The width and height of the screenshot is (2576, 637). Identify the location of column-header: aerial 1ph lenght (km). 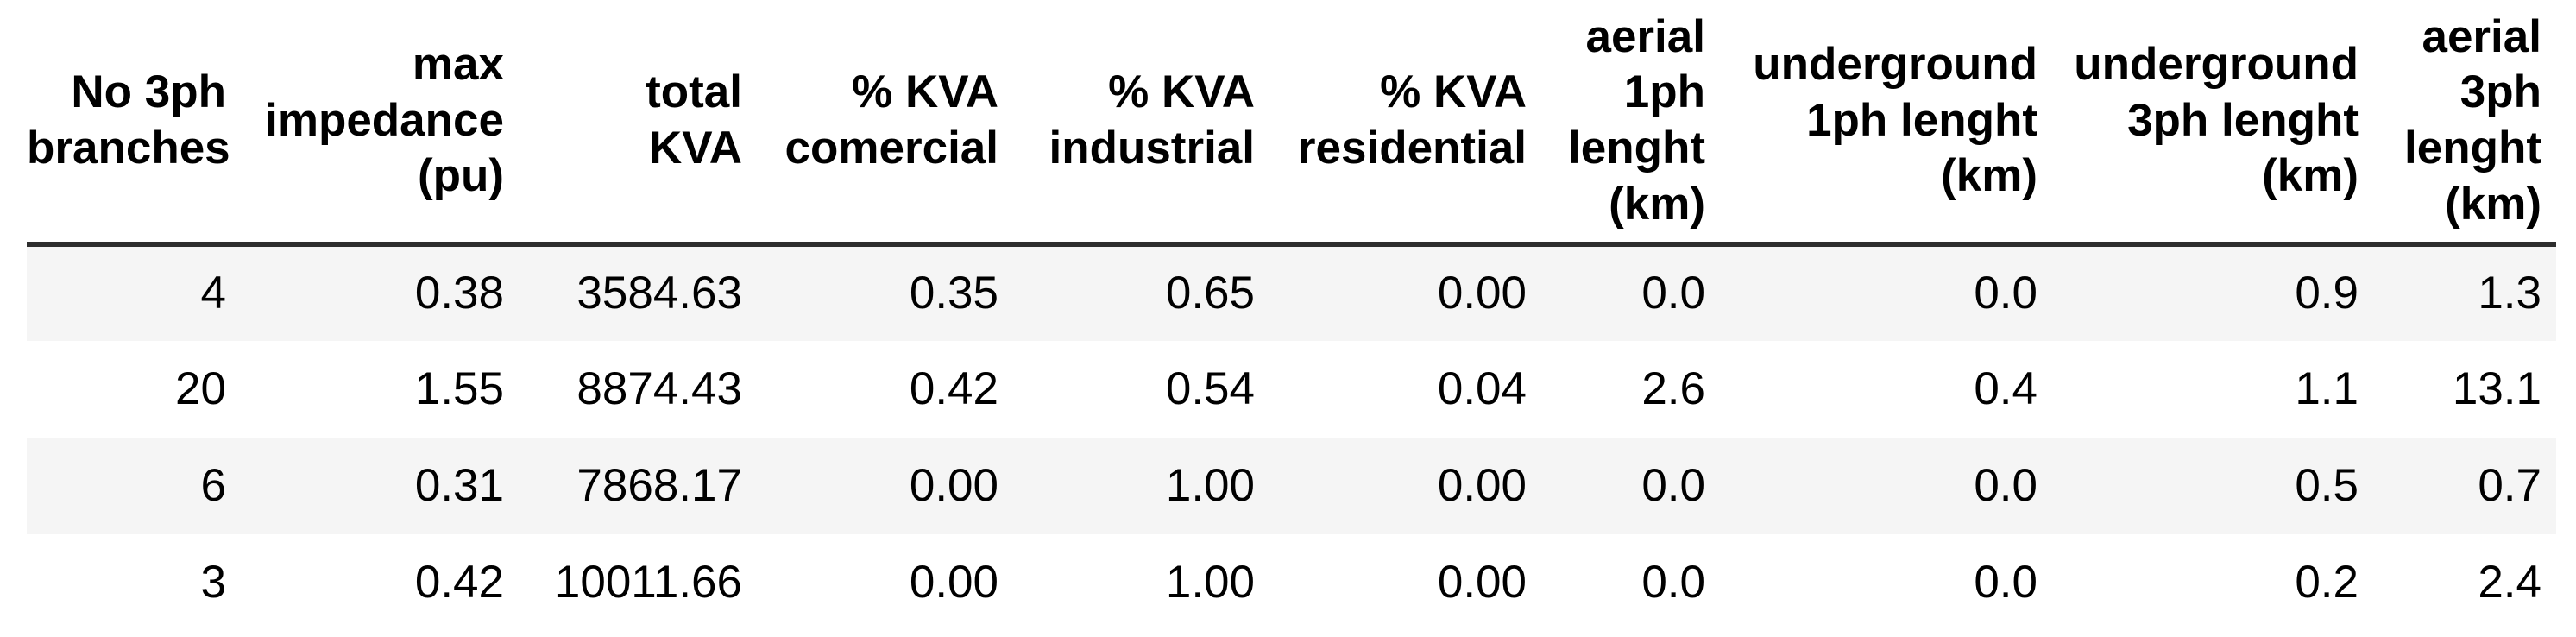
(1631, 123).